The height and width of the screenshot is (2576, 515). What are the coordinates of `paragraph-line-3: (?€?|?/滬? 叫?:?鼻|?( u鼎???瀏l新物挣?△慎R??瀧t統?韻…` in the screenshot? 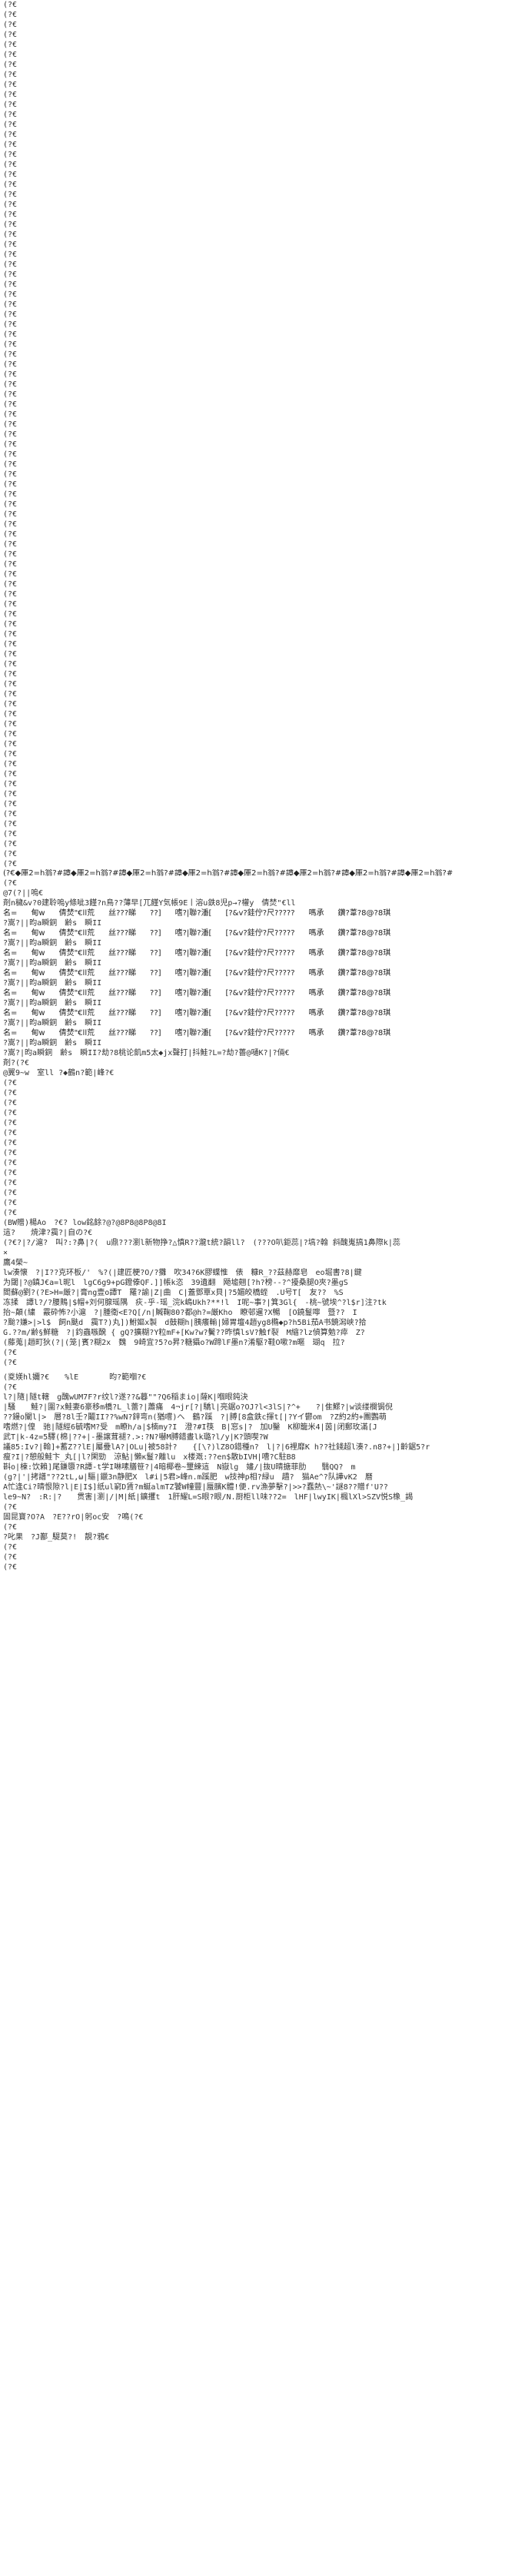 It's located at (201, 1243).